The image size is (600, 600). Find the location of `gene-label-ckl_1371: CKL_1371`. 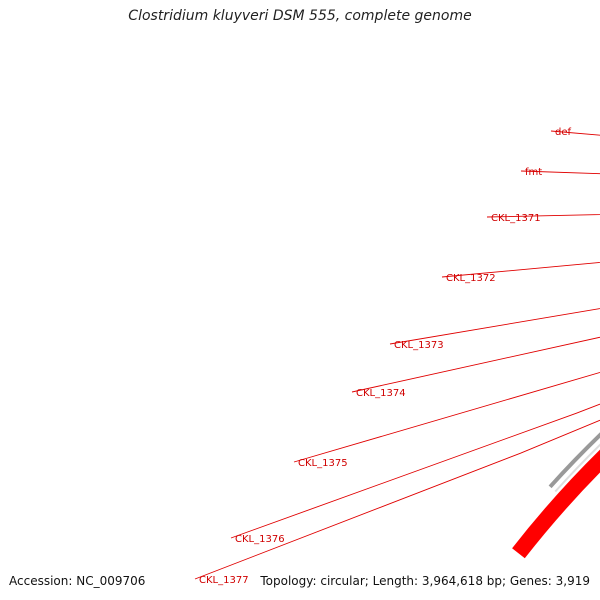

gene-label-ckl_1371: CKL_1371 is located at coordinates (516, 218).